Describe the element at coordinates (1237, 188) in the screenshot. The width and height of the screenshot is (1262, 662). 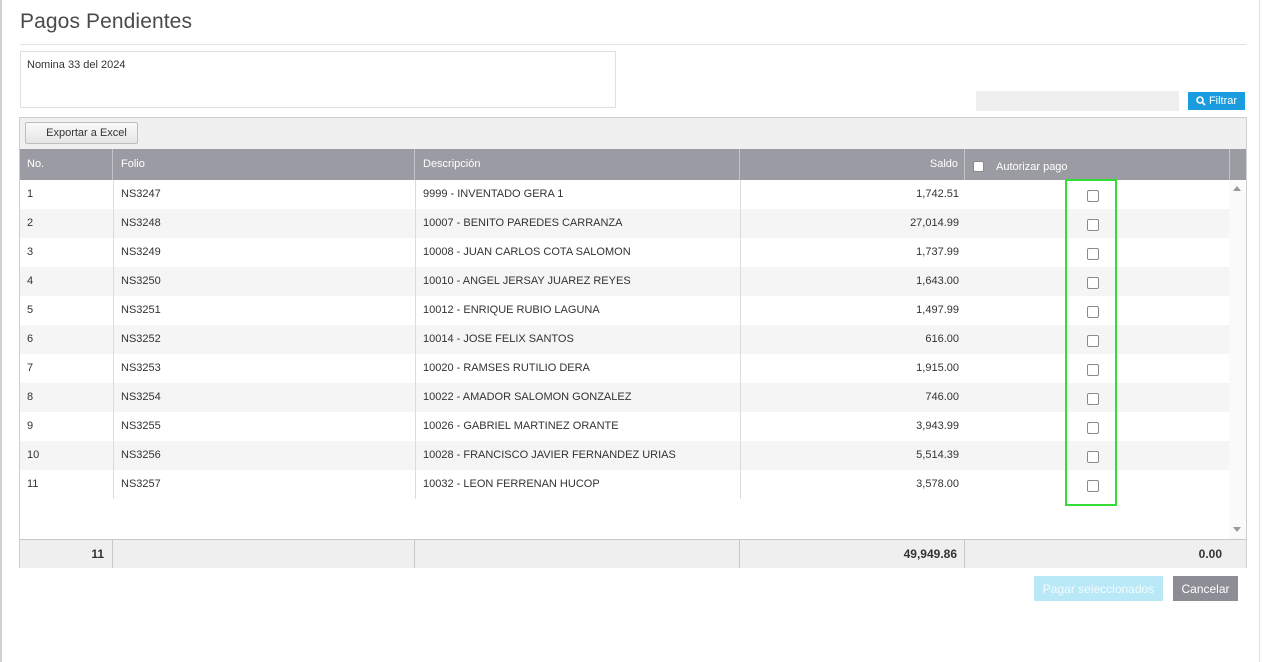
I see `scroll-up-arrow-icon` at that location.